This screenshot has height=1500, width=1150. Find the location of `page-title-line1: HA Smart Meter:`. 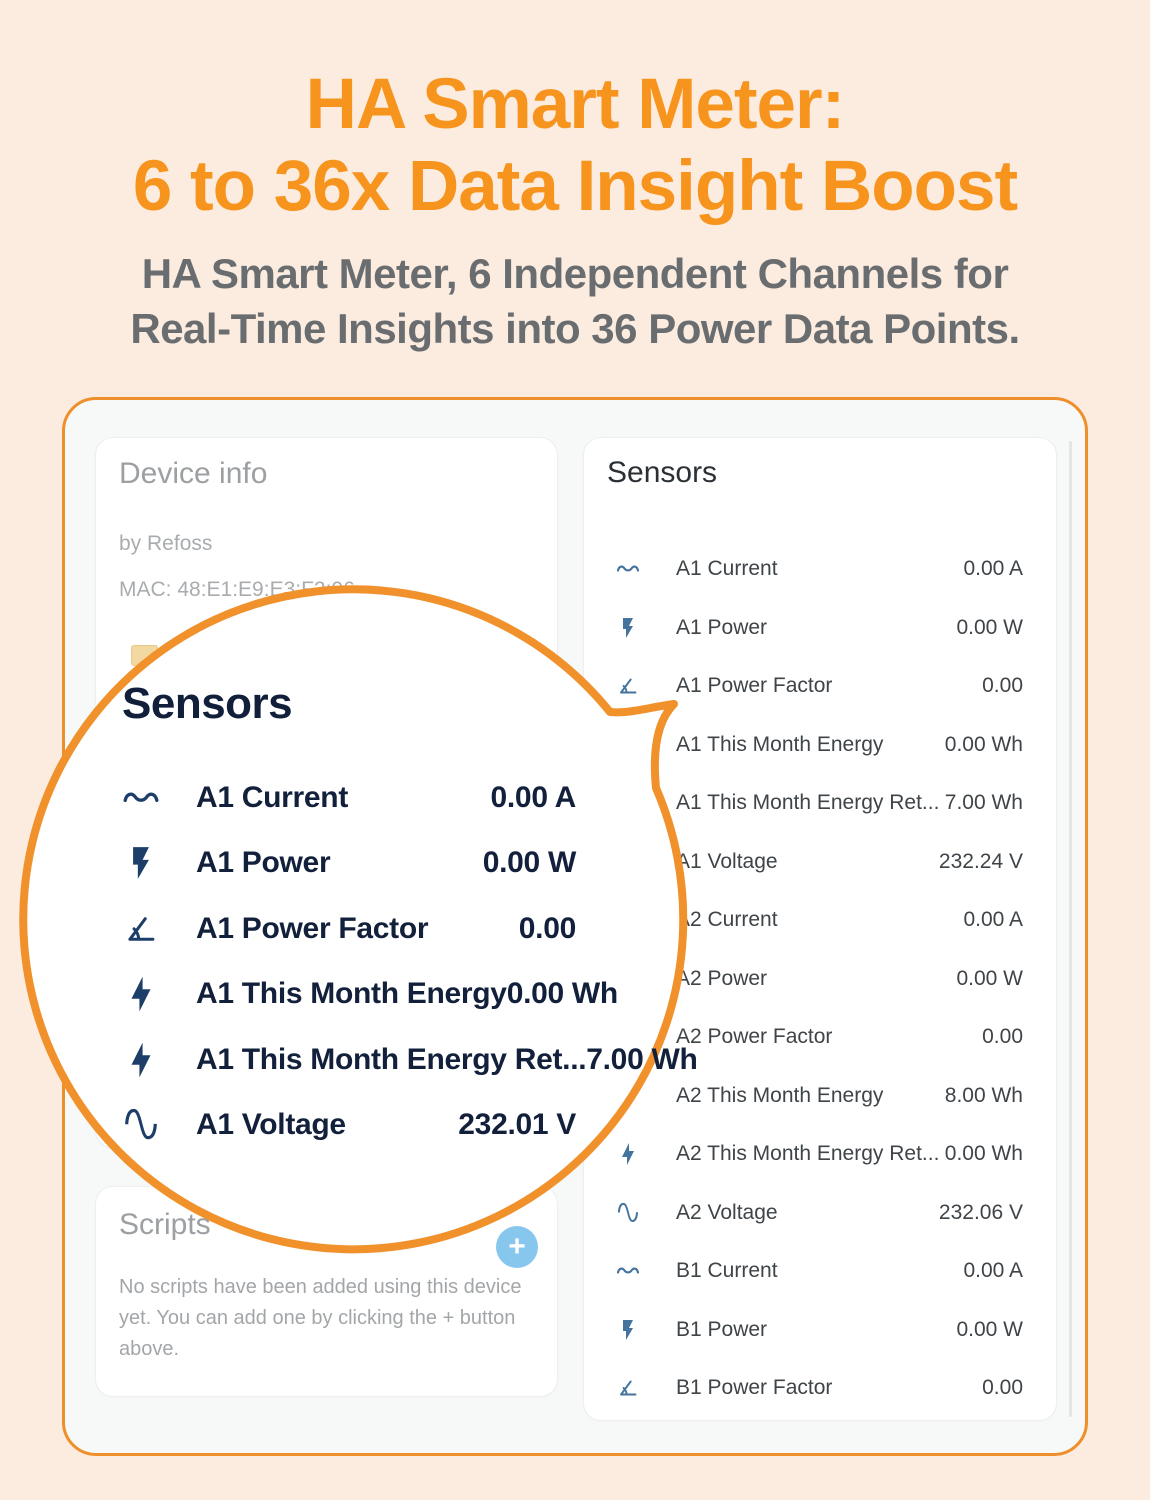

page-title-line1: HA Smart Meter: is located at coordinates (575, 104).